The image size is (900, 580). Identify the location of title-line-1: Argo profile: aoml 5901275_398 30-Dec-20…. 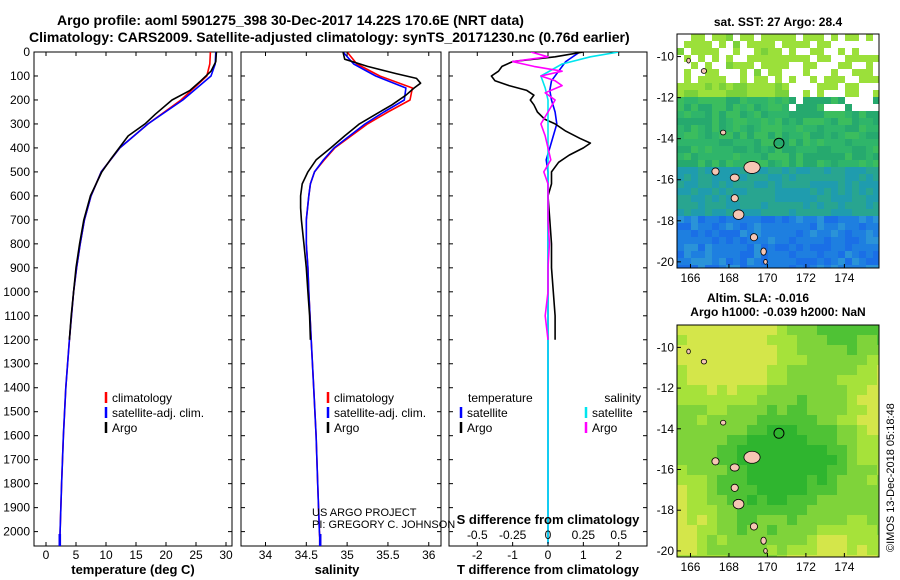
(290, 20).